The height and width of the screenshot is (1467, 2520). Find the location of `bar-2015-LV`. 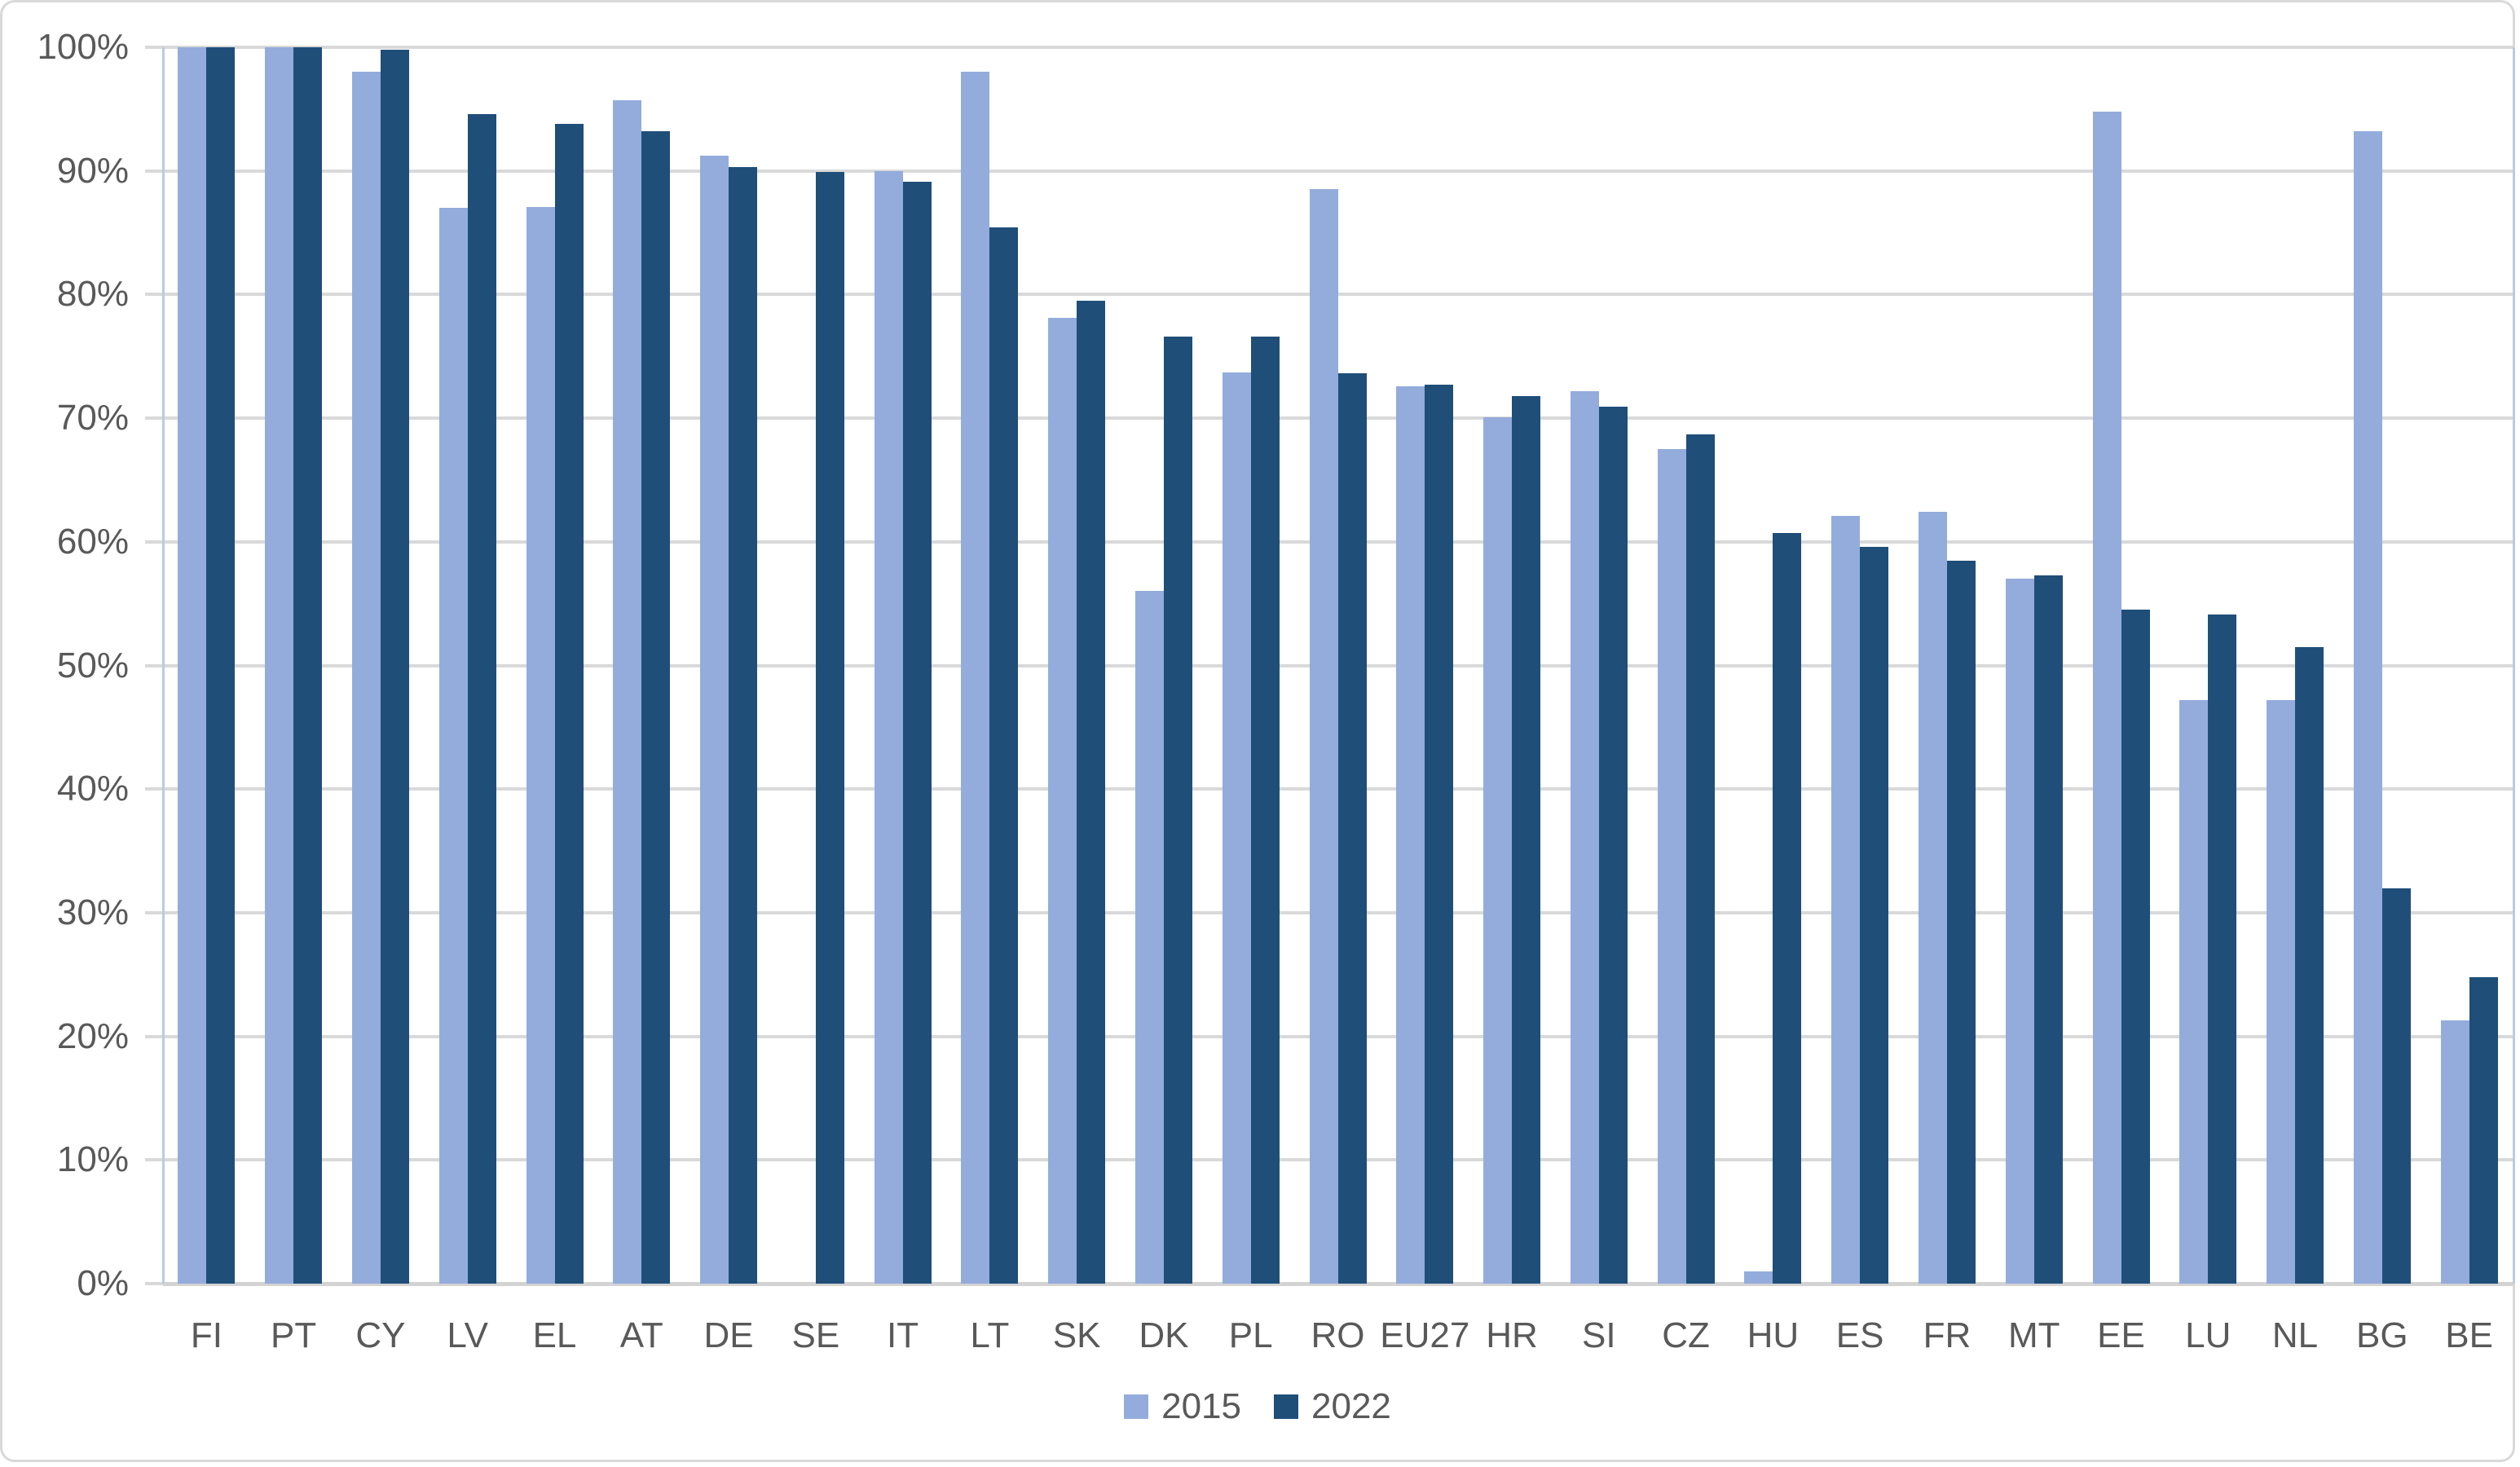

bar-2015-LV is located at coordinates (453, 746).